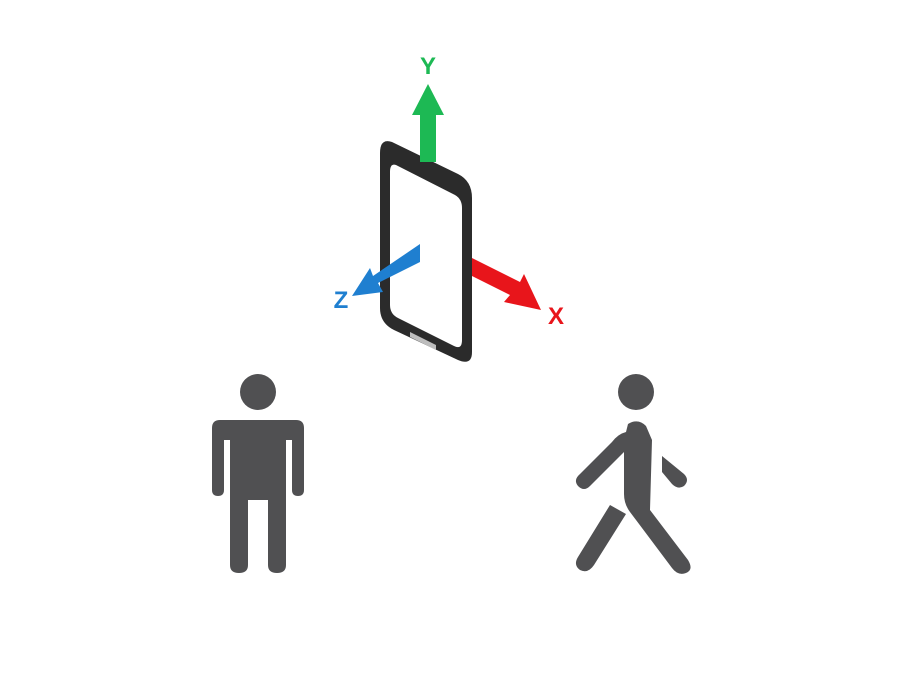  Describe the element at coordinates (518, 294) in the screenshot. I see `x-axis-arrow: X` at that location.